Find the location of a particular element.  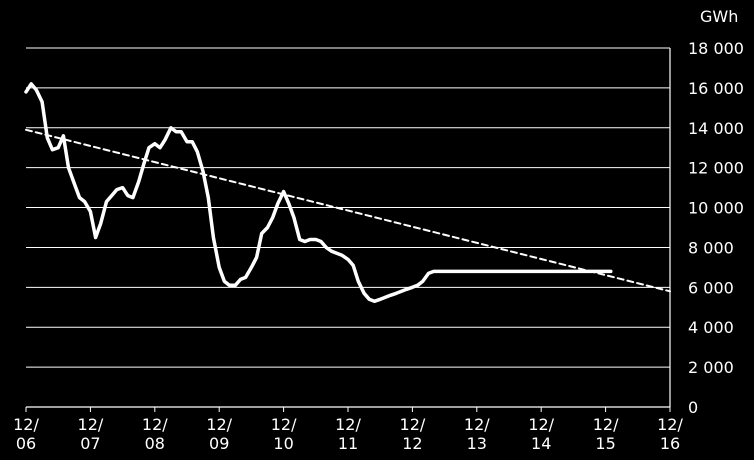

y-tick-label: 14 000 is located at coordinates (716, 128).